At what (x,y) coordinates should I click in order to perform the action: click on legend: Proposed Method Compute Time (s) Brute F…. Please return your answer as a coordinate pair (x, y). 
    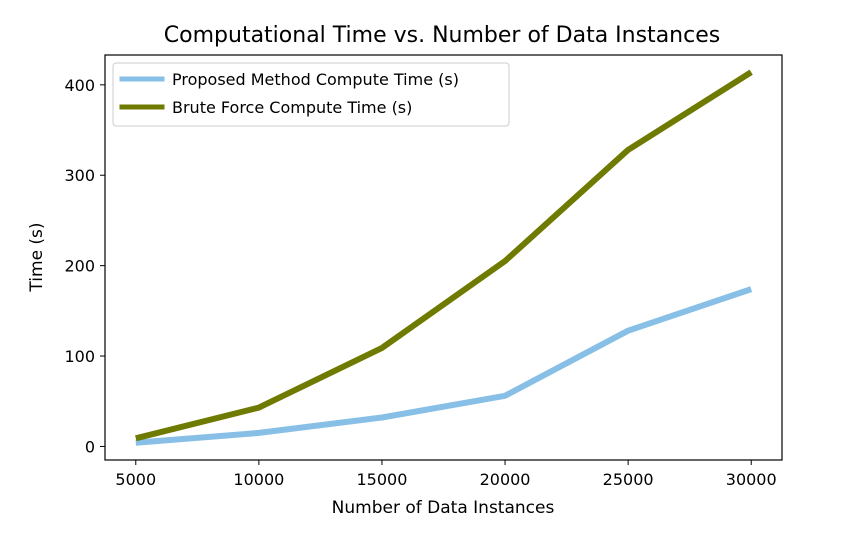
    Looking at the image, I should click on (311, 94).